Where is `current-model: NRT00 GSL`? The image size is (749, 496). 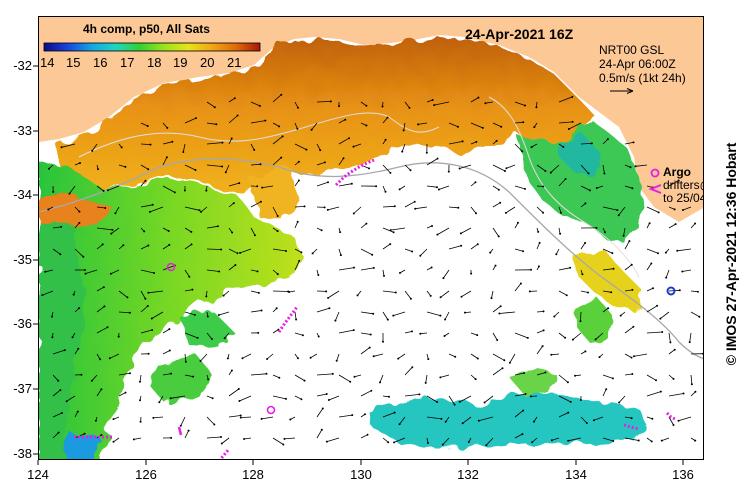
current-model: NRT00 GSL is located at coordinates (632, 50).